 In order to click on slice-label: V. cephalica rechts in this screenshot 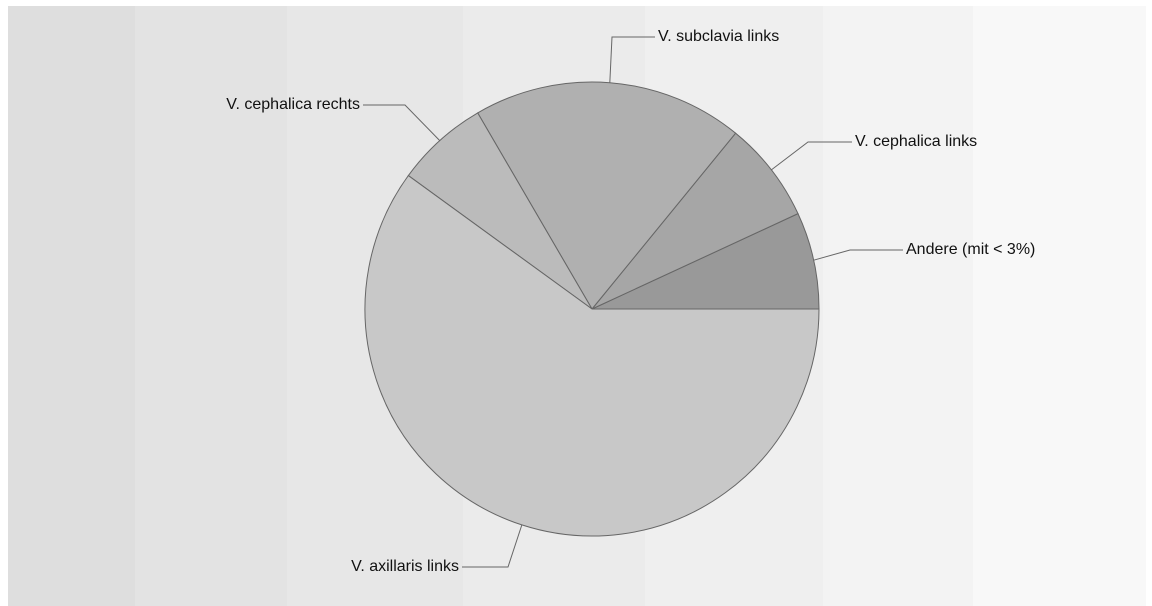, I will do `click(293, 104)`.